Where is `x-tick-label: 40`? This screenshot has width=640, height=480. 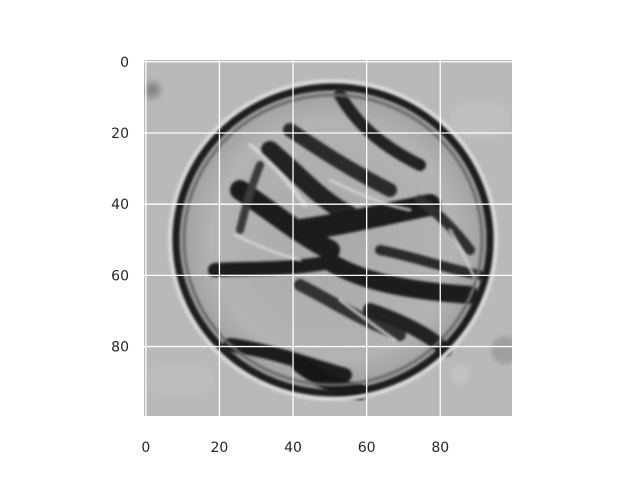
x-tick-label: 40 is located at coordinates (293, 448).